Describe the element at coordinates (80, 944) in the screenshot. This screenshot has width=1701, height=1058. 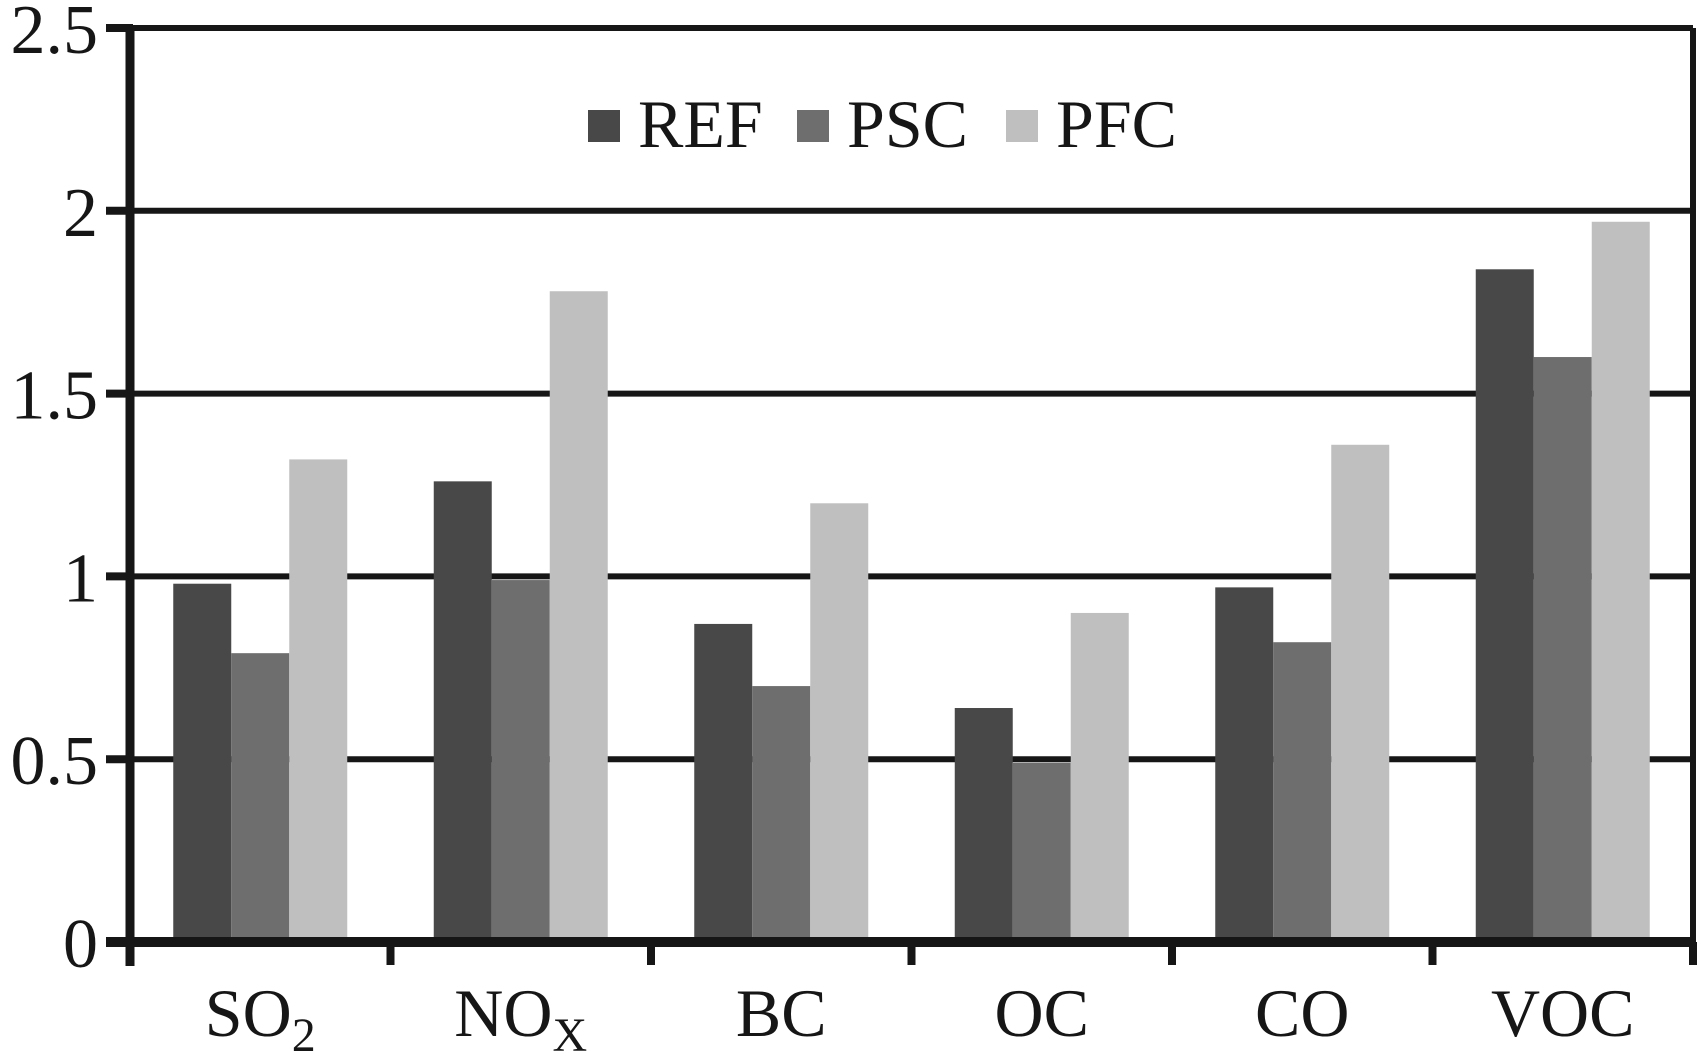
I see `y-axis-label-0: 0` at that location.